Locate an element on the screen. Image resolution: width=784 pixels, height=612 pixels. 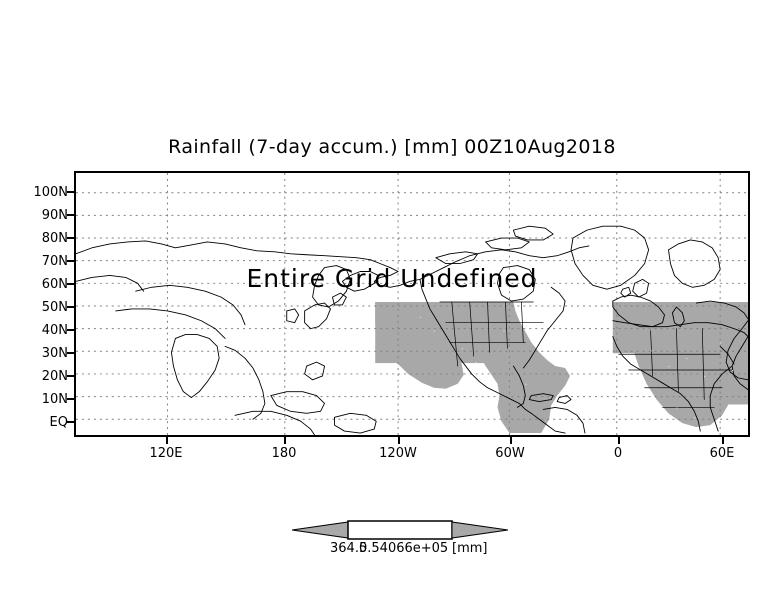
colorbar-max-label: 5.54066e+05 is located at coordinates (404, 548).